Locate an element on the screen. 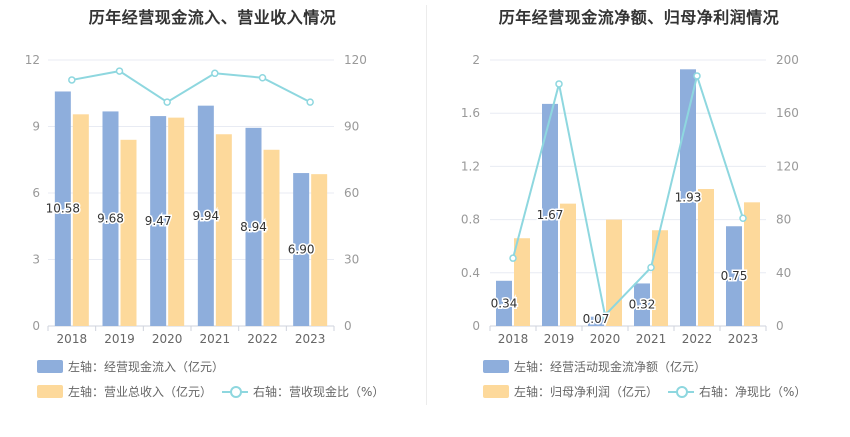  legend-label: 左轴：营业总收入（亿元） is located at coordinates (140, 392).